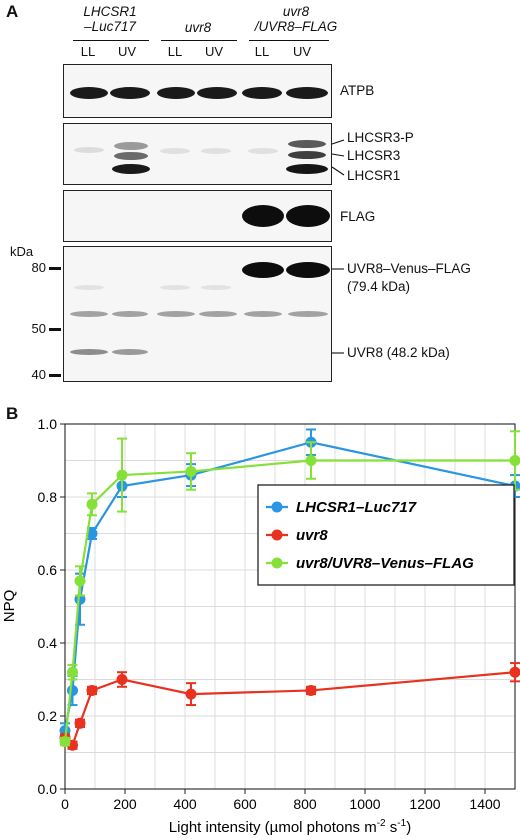 This screenshot has width=520, height=840. What do you see at coordinates (48, 643) in the screenshot?
I see `y-tick-label: 0.4` at bounding box center [48, 643].